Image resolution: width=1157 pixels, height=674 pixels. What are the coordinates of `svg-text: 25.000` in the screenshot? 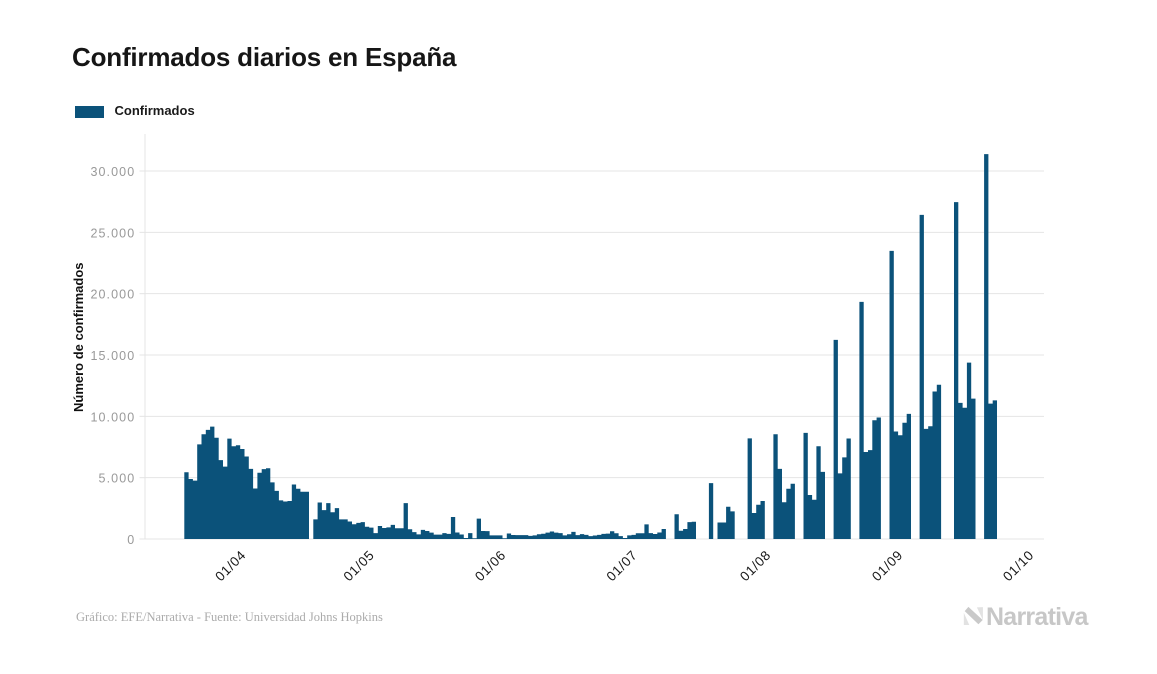 It's located at (112, 233).